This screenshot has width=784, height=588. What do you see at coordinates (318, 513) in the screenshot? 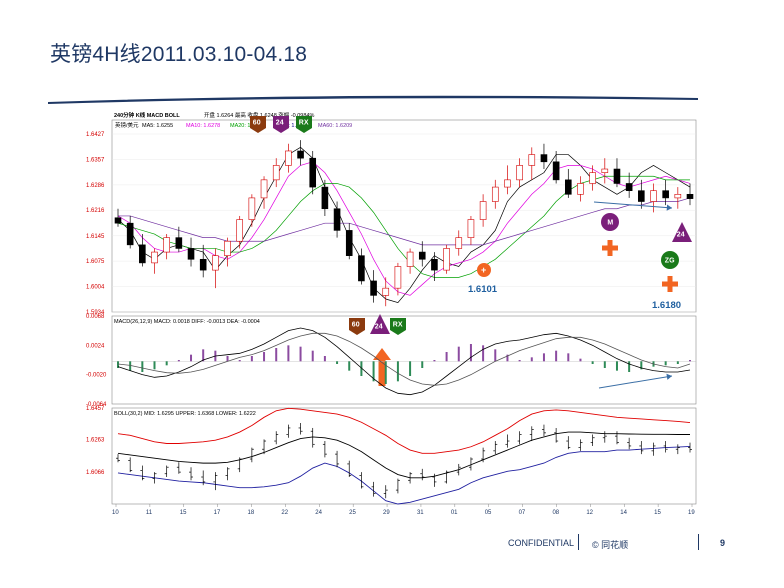
I see `x-tick: 24` at bounding box center [318, 513].